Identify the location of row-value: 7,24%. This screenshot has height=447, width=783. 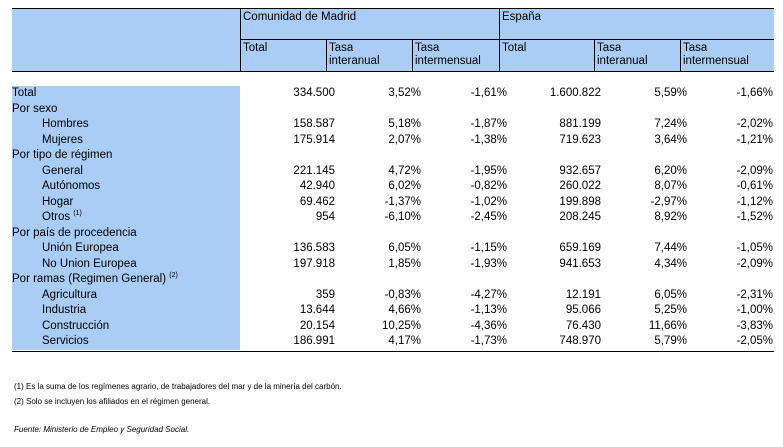
(670, 124).